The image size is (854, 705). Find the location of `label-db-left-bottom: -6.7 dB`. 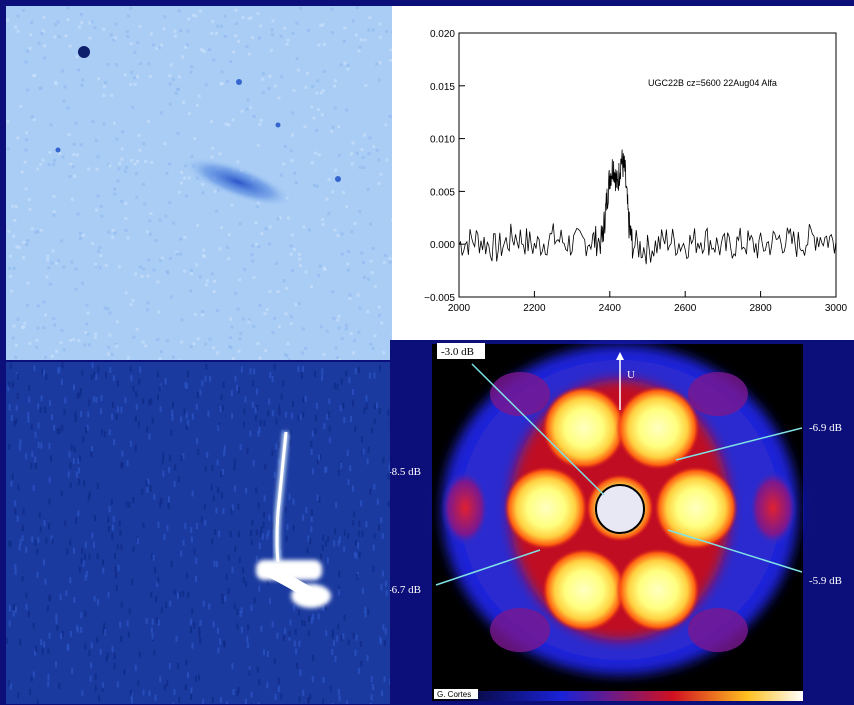

label-db-left-bottom: -6.7 dB is located at coordinates (405, 590).